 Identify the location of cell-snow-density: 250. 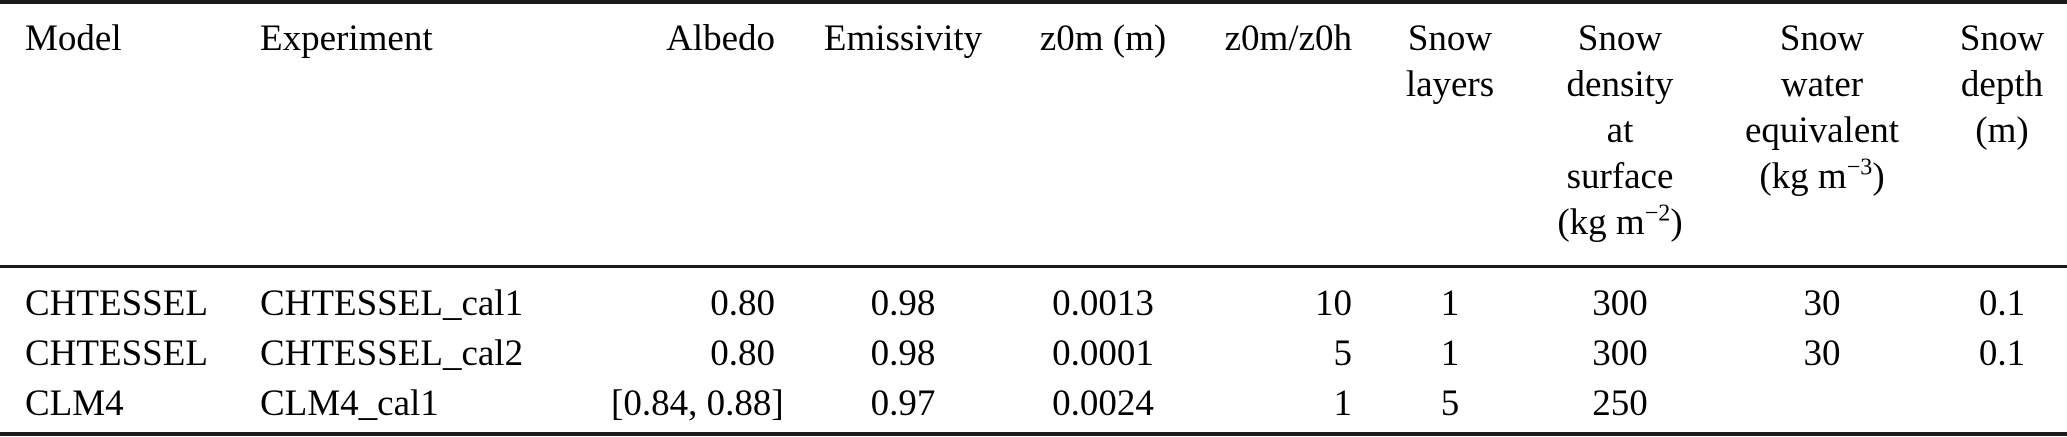
(1620, 403).